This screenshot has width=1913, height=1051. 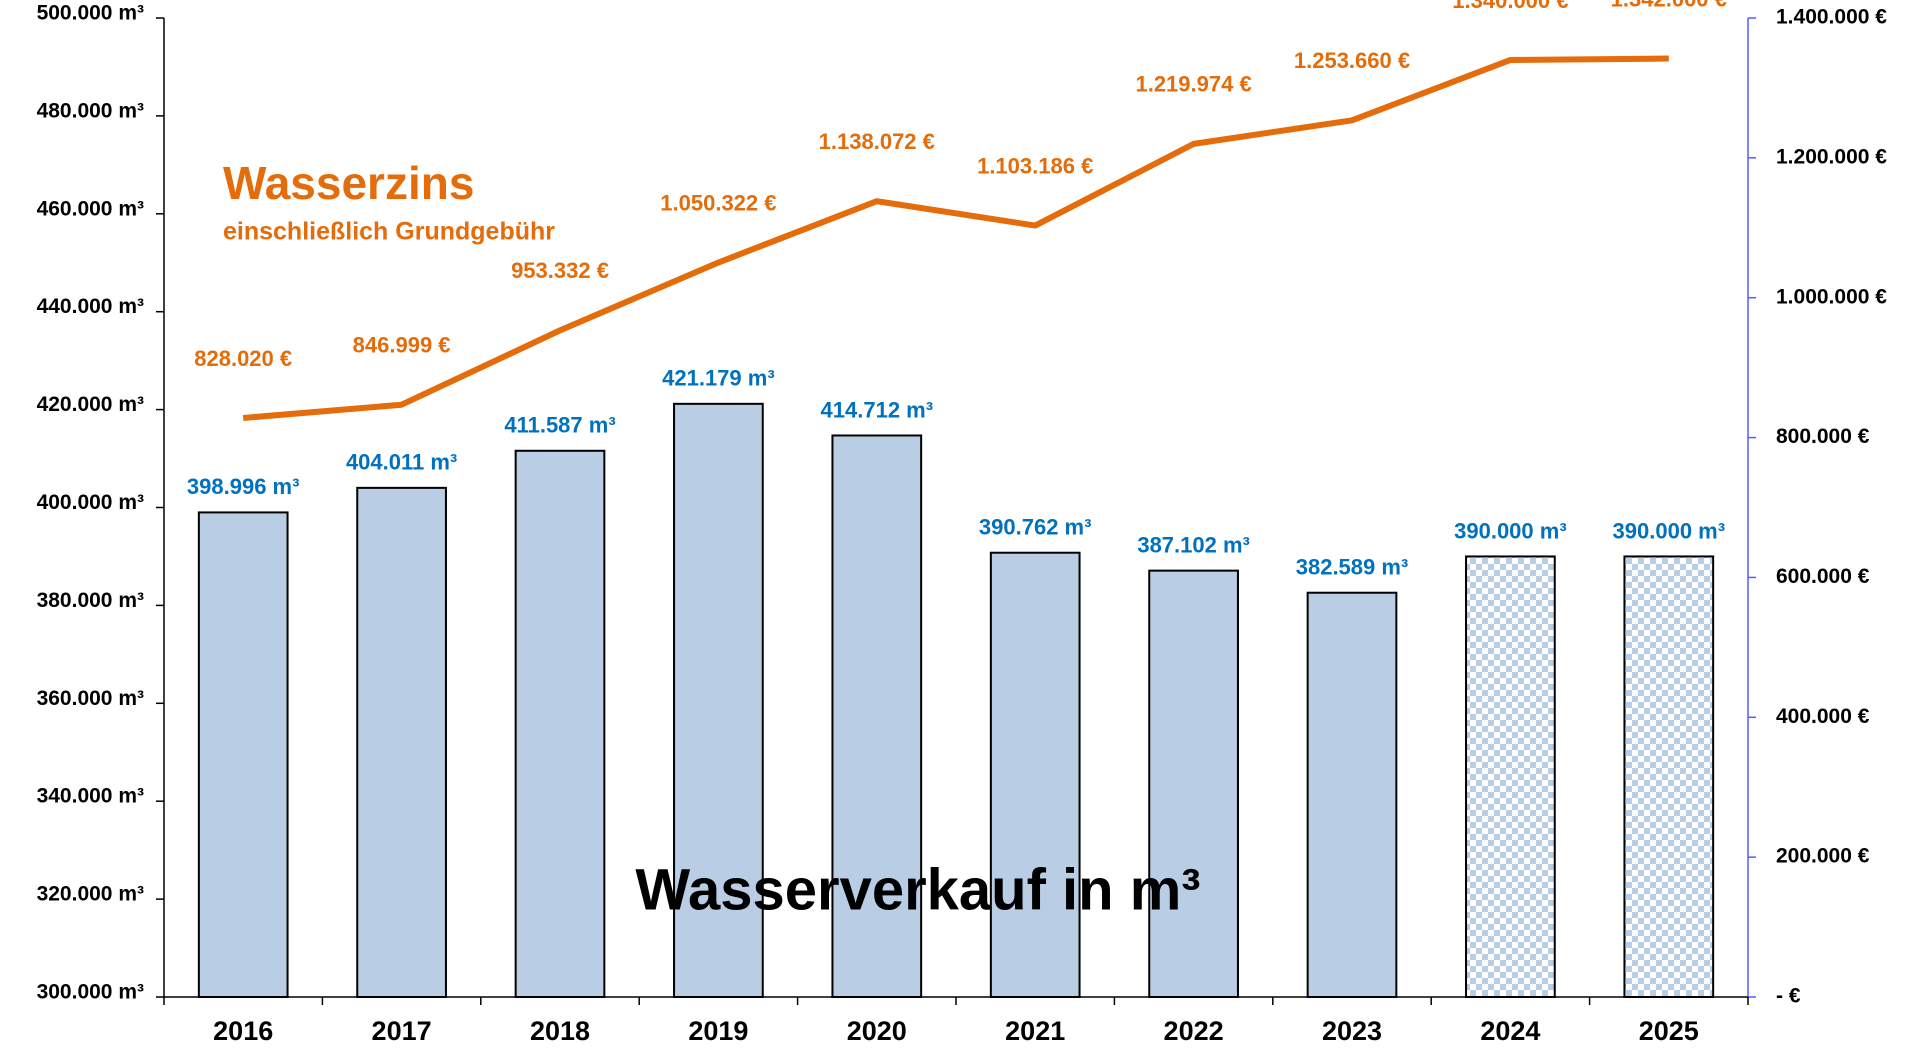 What do you see at coordinates (560, 270) in the screenshot?
I see `line-value-label: 953.332 €` at bounding box center [560, 270].